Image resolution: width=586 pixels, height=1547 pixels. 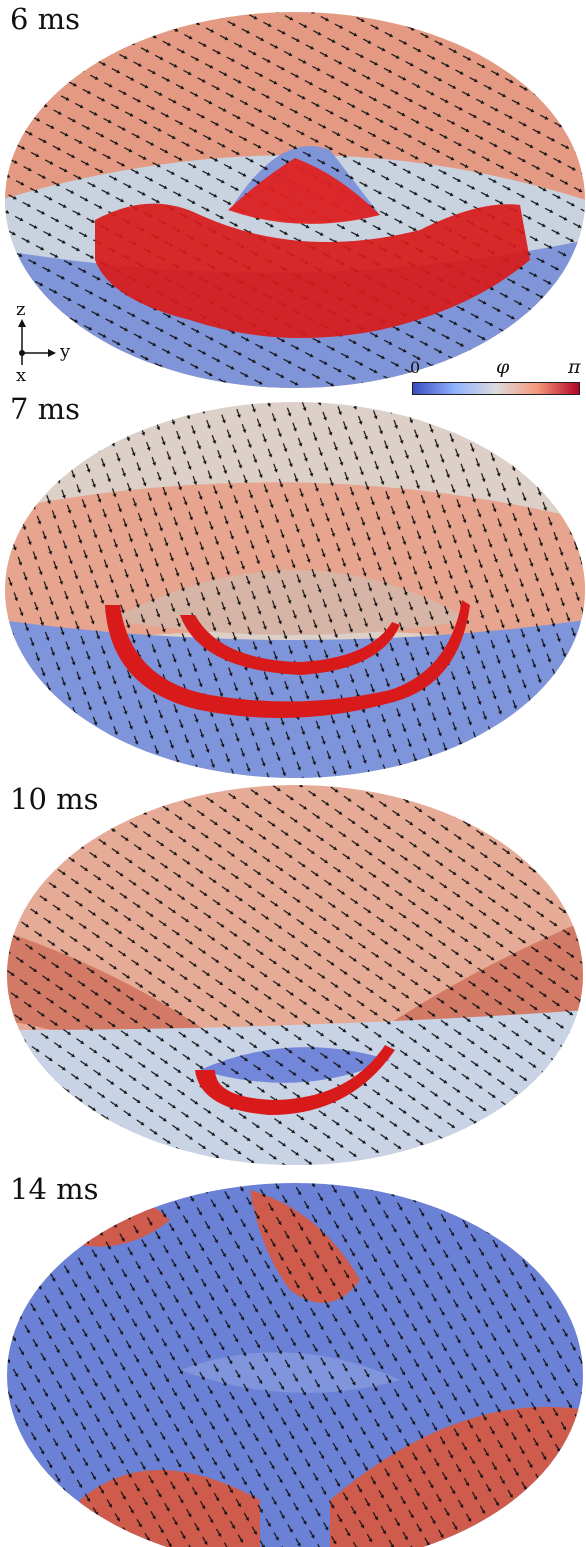 I want to click on axes-triad: z y x, so click(x=43, y=344).